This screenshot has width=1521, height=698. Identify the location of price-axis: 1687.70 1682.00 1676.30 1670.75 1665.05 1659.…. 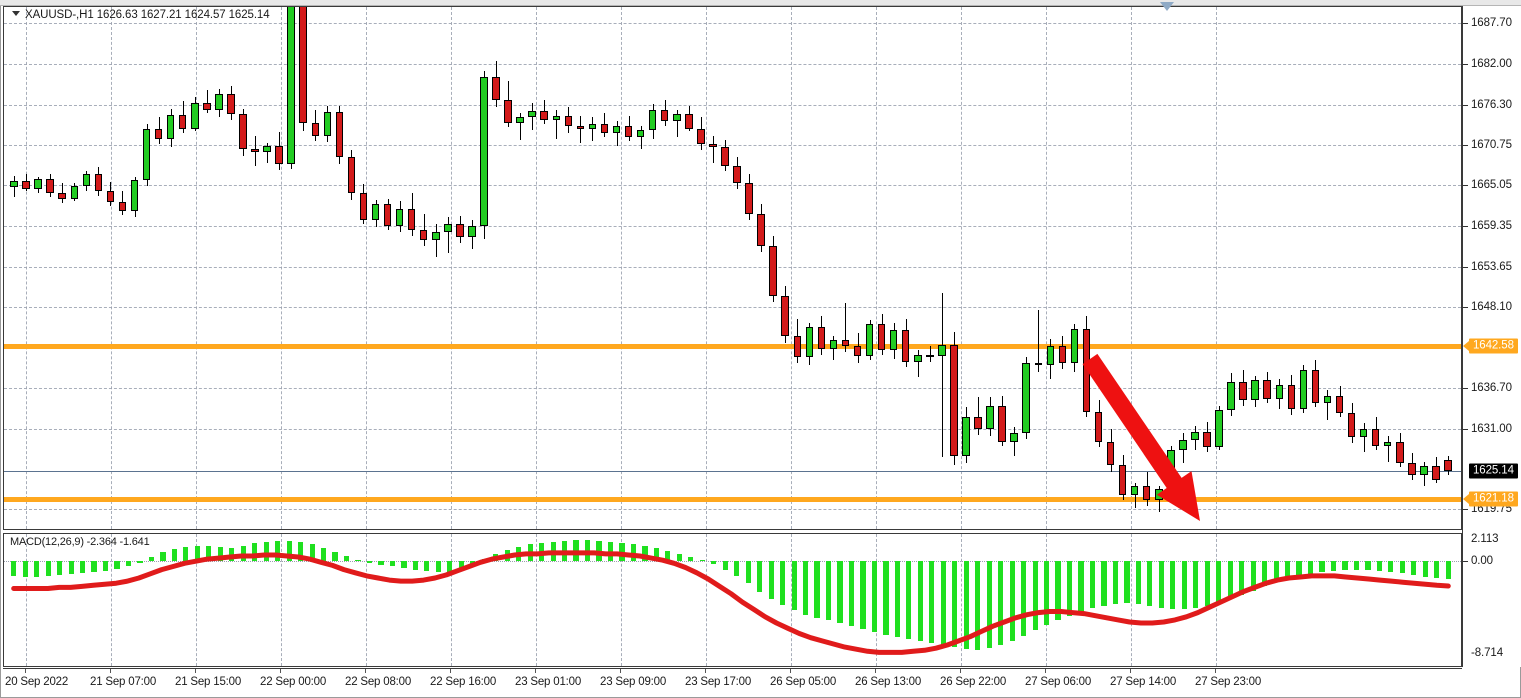
(1491, 336).